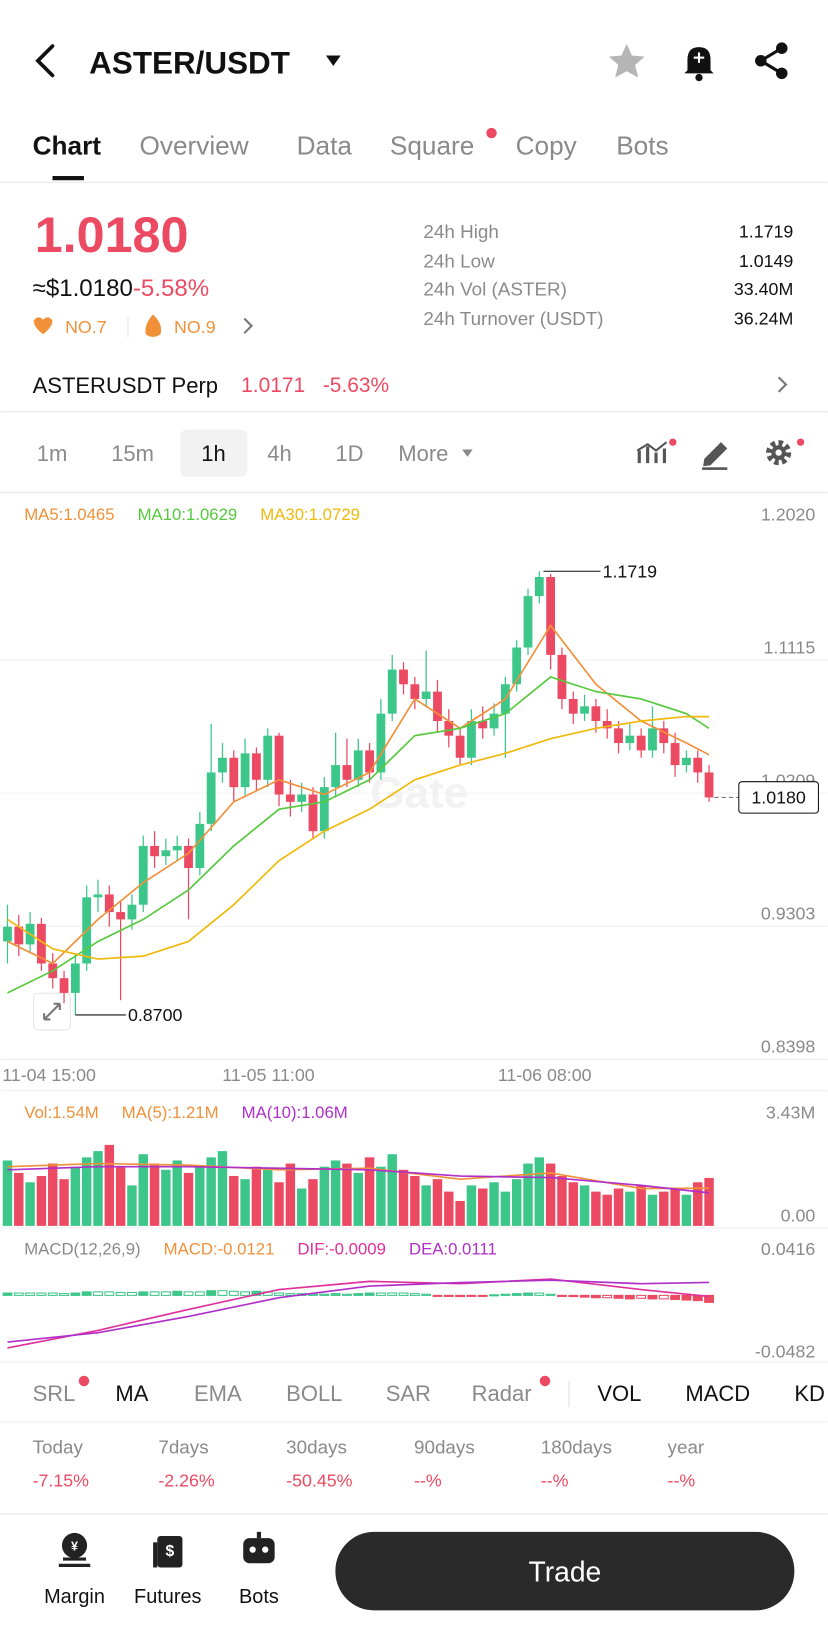  What do you see at coordinates (325, 146) in the screenshot?
I see `tab: Data` at bounding box center [325, 146].